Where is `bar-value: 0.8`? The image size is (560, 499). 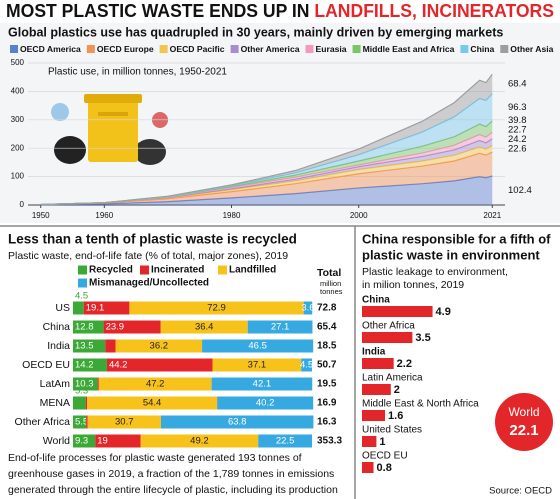
bar-value: 0.8 is located at coordinates (384, 468).